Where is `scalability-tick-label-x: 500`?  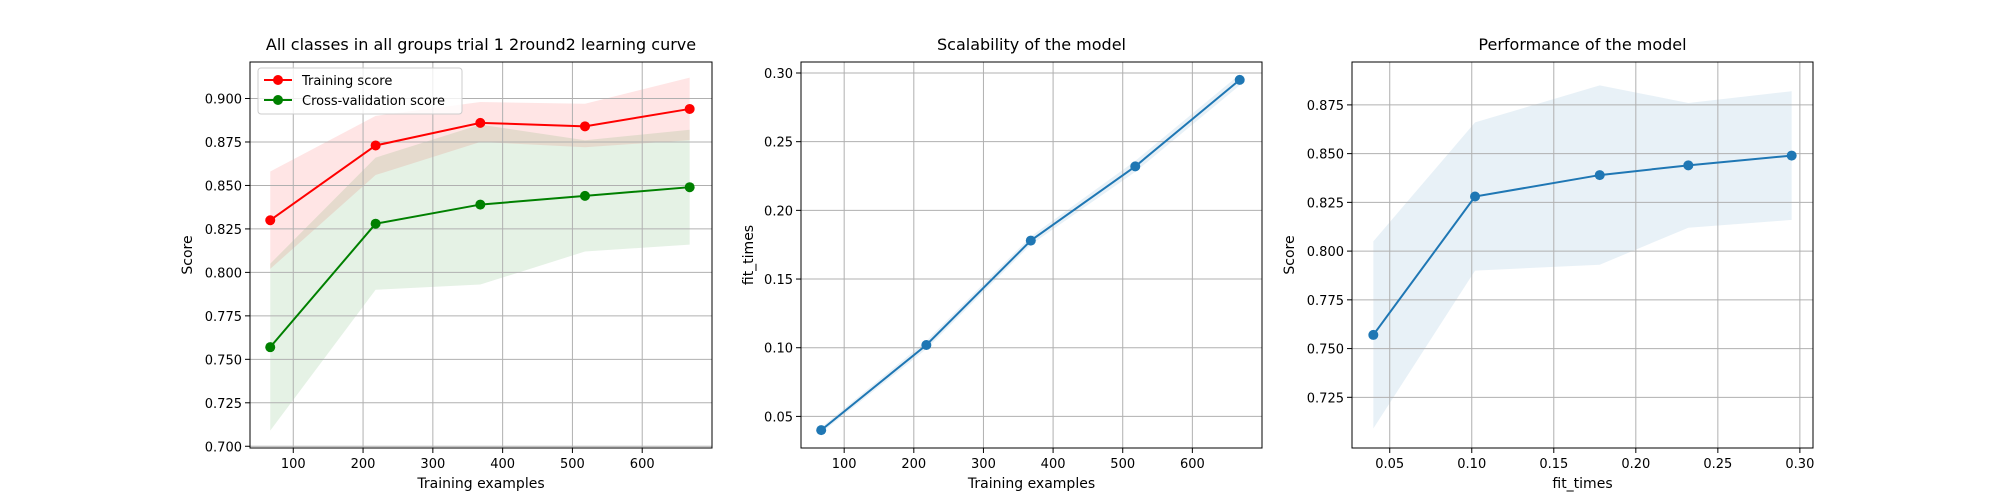
scalability-tick-label-x: 500 is located at coordinates (1122, 464).